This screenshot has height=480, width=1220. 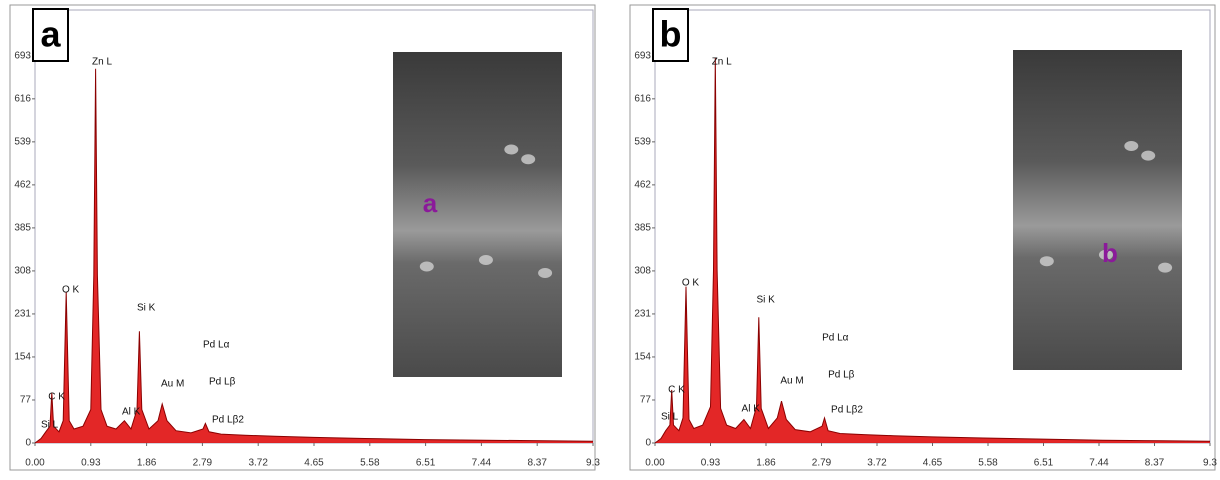 I want to click on panel-label: a, so click(x=50, y=34).